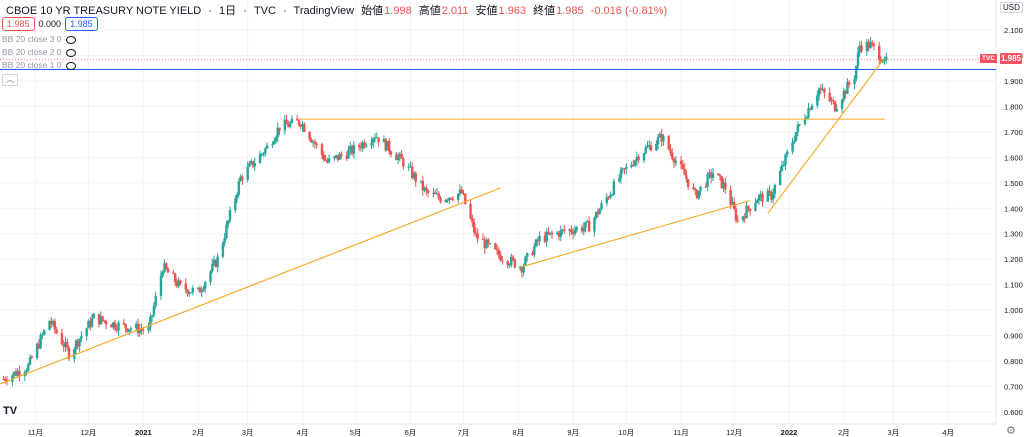 The height and width of the screenshot is (437, 1024). I want to click on indicator-bb-1: BB 20 close 1 0, so click(39, 65).